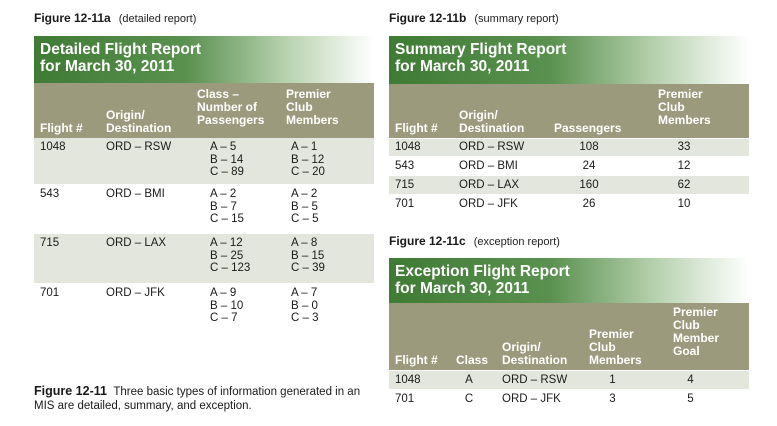 Image resolution: width=777 pixels, height=426 pixels. I want to click on detailed-flight: 1048, so click(53, 147).